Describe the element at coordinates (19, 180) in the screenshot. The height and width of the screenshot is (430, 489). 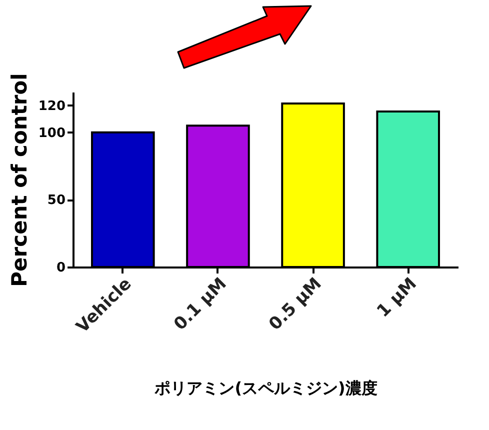
I see `y-axis-title: Percent of control` at that location.